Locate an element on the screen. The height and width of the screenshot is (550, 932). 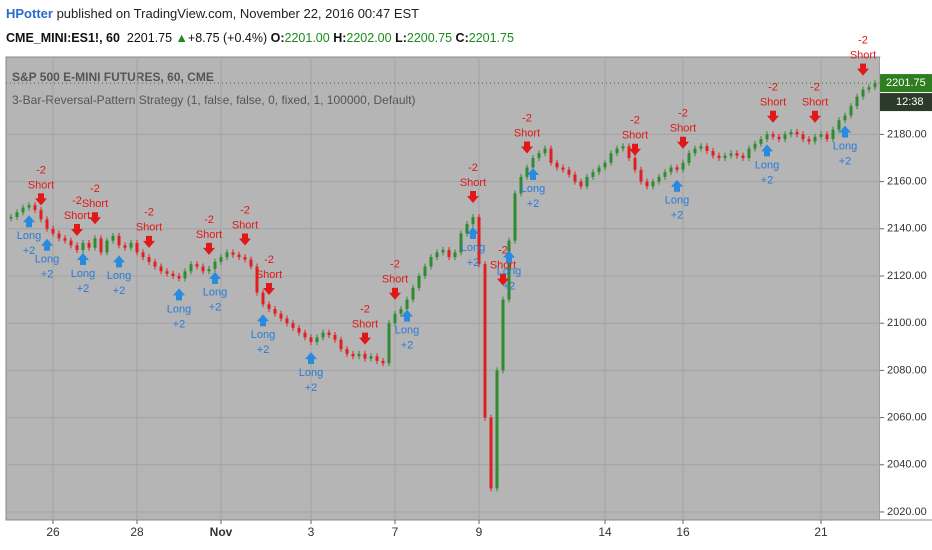
symbol: CME_MINI:ES1!, 60 is located at coordinates (63, 38).